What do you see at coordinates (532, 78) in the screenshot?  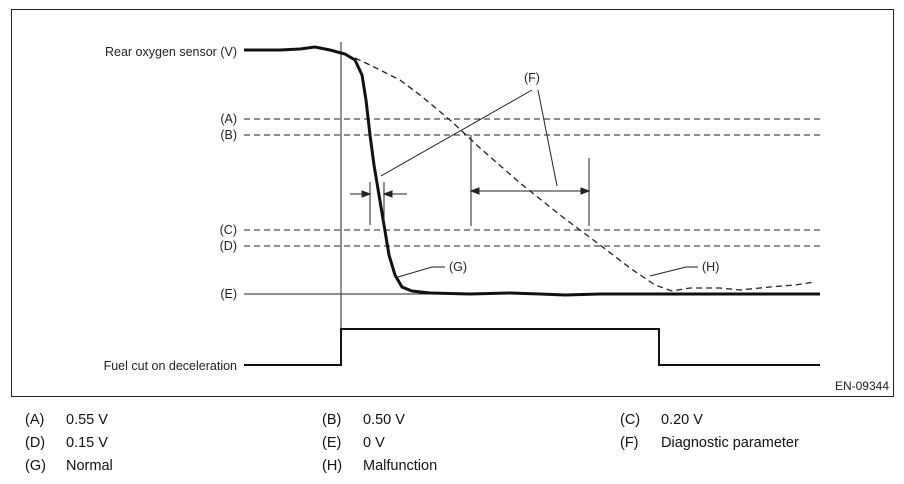 I see `callout-f: (F)` at bounding box center [532, 78].